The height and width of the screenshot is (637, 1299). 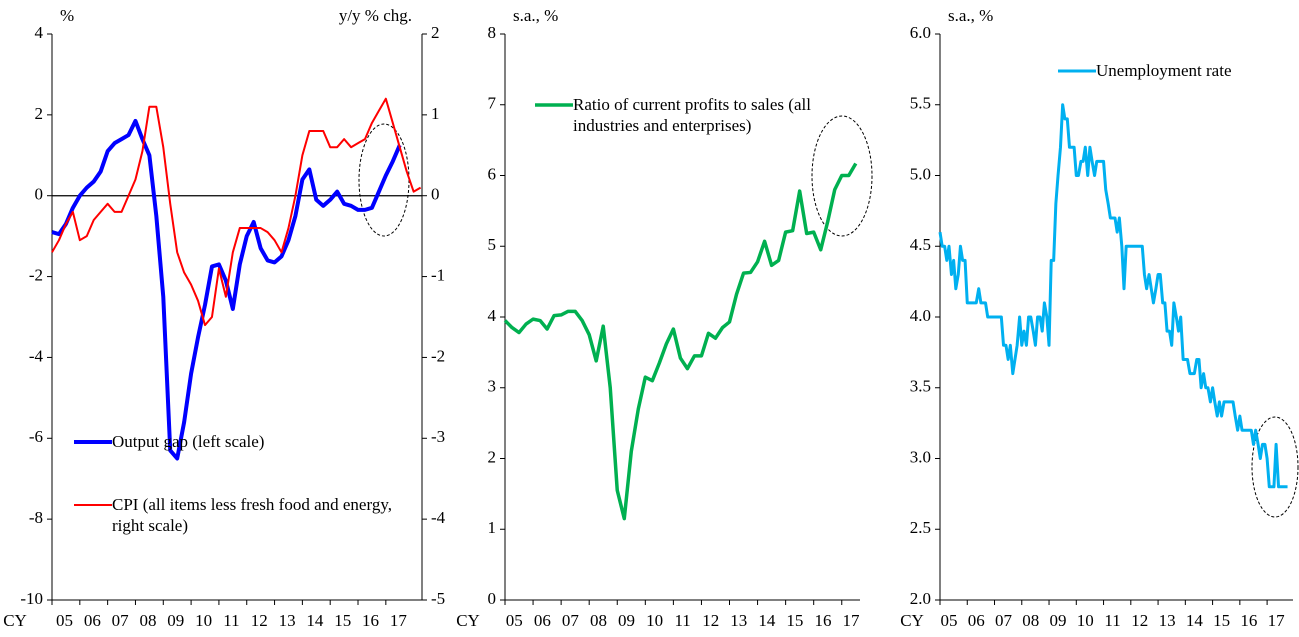 I want to click on y2-tick-label: 2, so click(x=435, y=32).